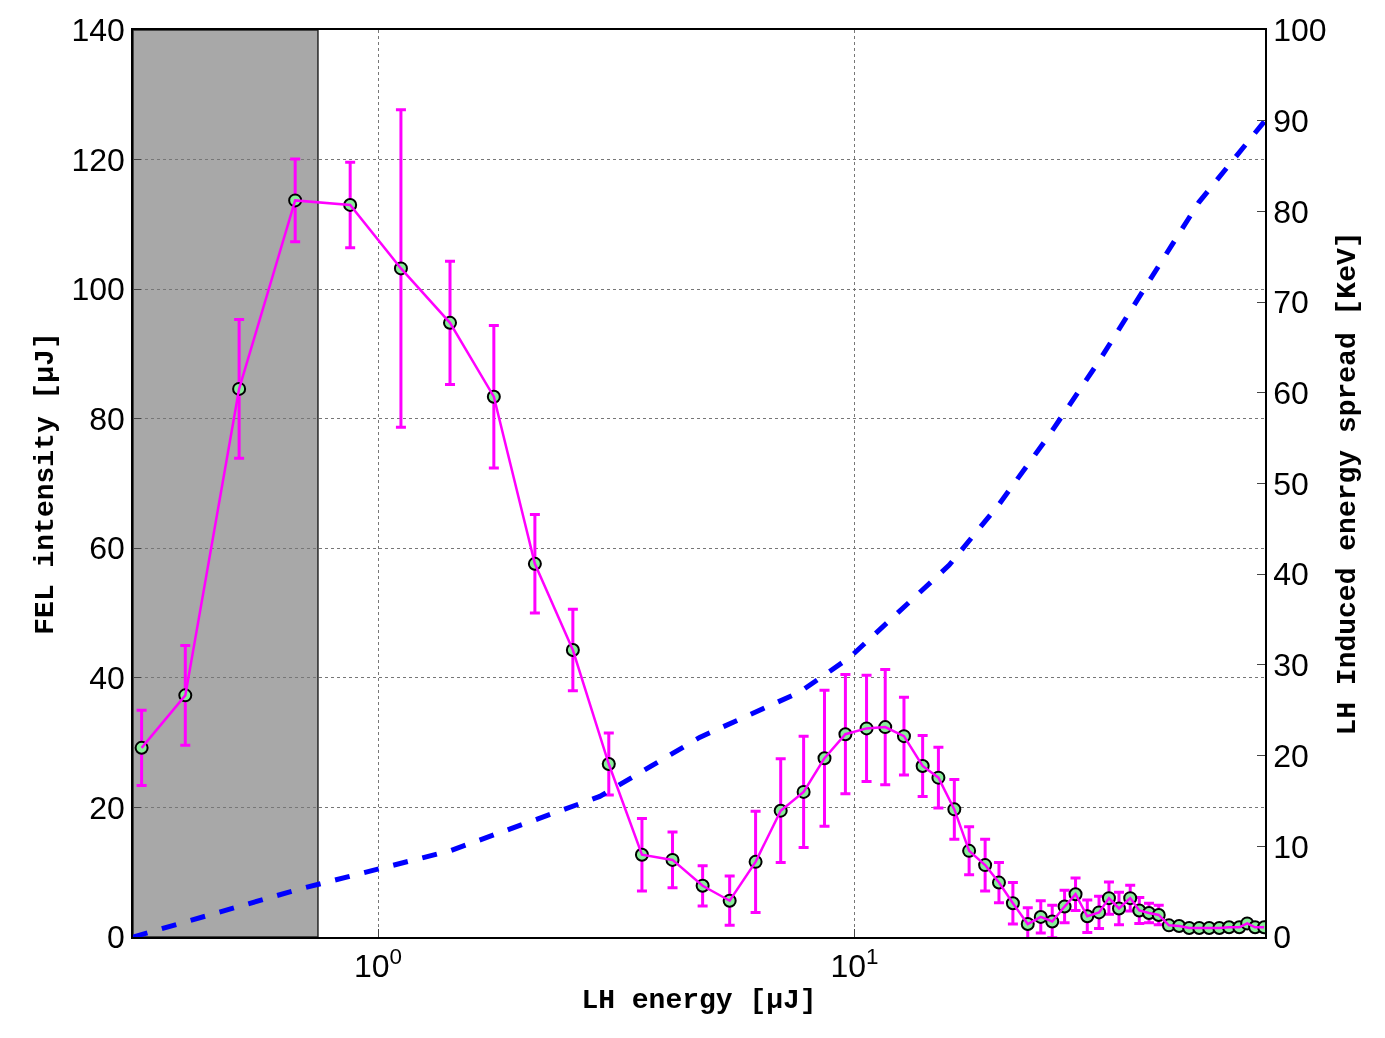 Image resolution: width=1385 pixels, height=1038 pixels. Describe the element at coordinates (1291, 211) in the screenshot. I see `y2-tick-label: 80` at that location.